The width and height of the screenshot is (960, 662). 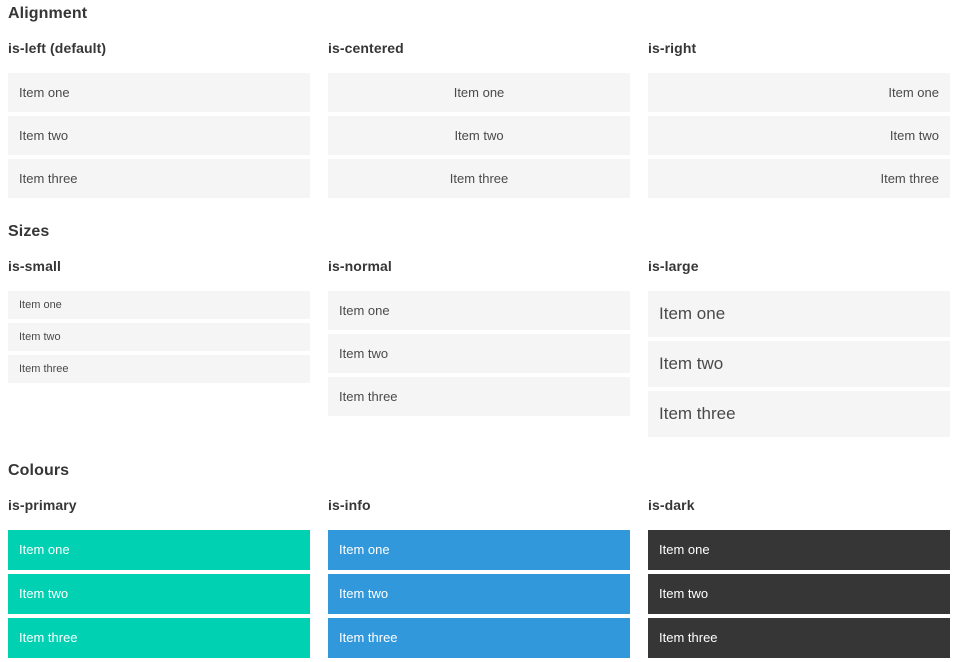 I want to click on list-is-right: Item one Item two Item three, so click(x=799, y=135).